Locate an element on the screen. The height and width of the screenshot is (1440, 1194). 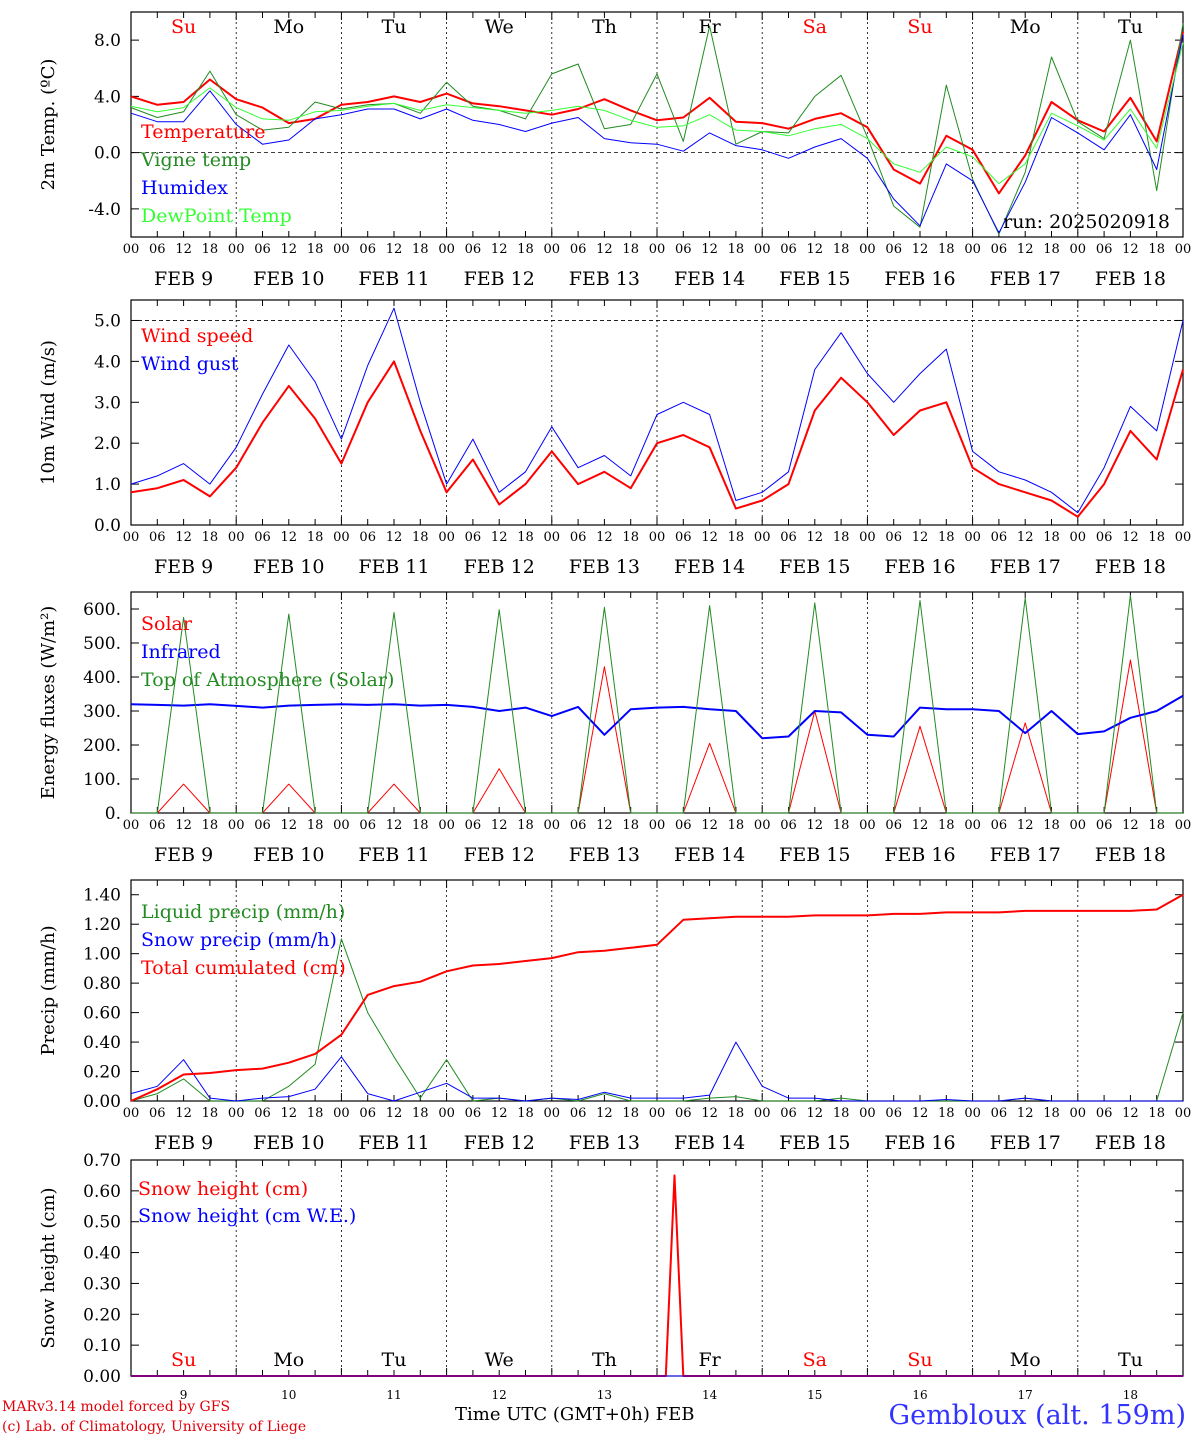
y-tick-label: 1.00 is located at coordinates (102, 955).